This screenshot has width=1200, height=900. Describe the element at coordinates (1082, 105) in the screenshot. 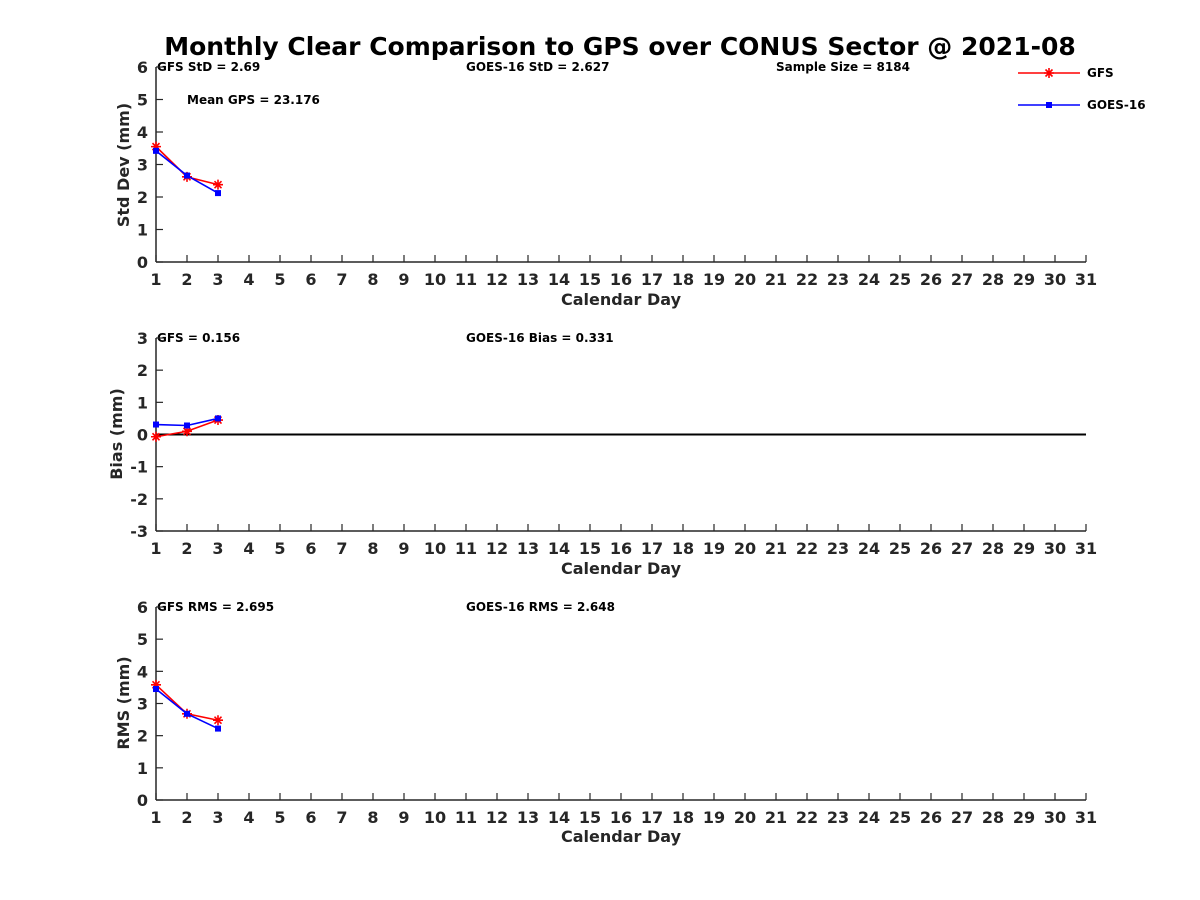

I see `legend-item-goes-16: GOES-16` at that location.